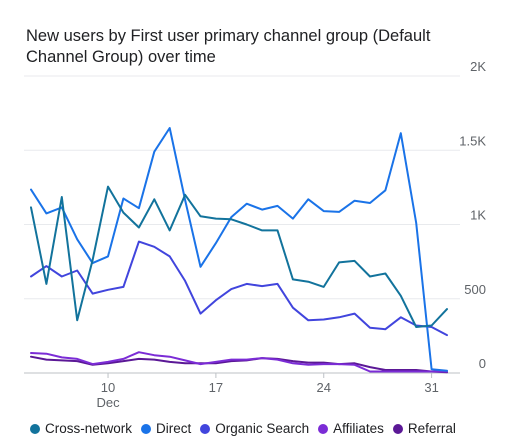 The height and width of the screenshot is (440, 512). What do you see at coordinates (358, 428) in the screenshot?
I see `legend-label: Affiliates` at bounding box center [358, 428].